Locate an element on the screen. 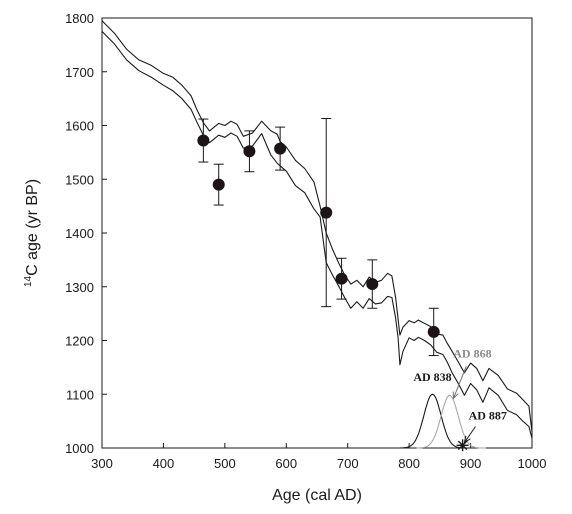  y-tick-label: 1200 is located at coordinates (79, 341).